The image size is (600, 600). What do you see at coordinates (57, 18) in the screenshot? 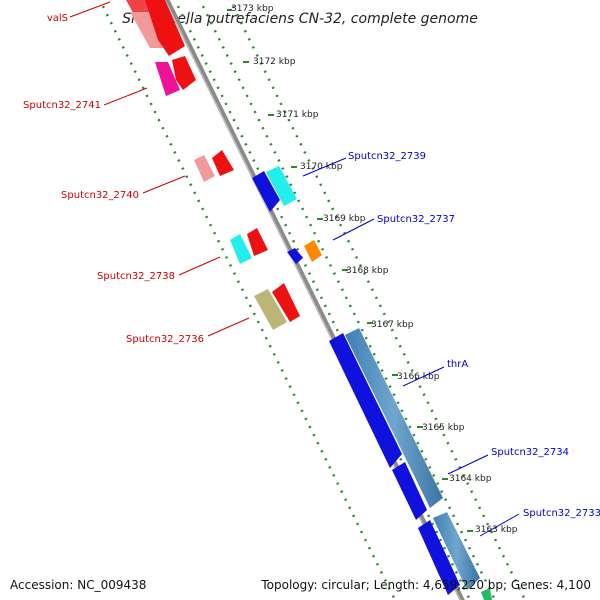
I see `gene-label-valS: valS` at bounding box center [57, 18].